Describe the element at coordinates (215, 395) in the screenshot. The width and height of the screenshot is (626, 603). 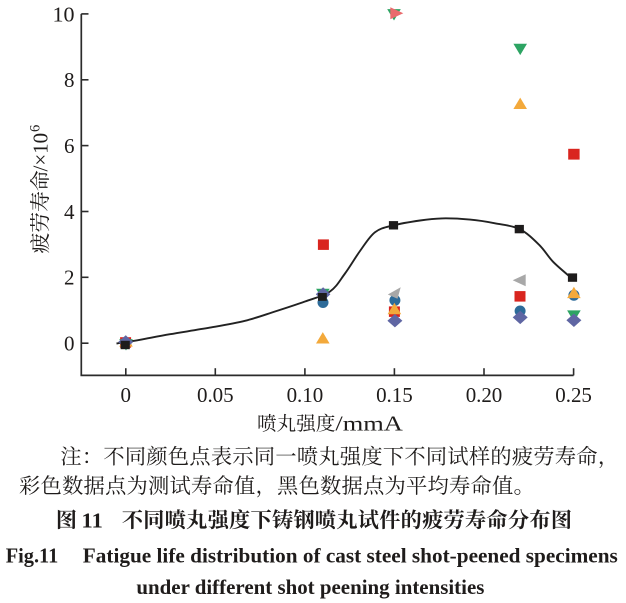
I see `svg-text: 0.05` at that location.